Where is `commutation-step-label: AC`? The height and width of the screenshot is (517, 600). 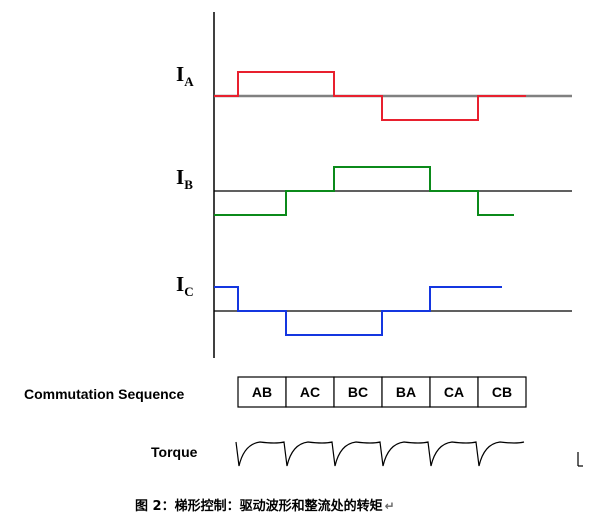 commutation-step-label: AC is located at coordinates (310, 392).